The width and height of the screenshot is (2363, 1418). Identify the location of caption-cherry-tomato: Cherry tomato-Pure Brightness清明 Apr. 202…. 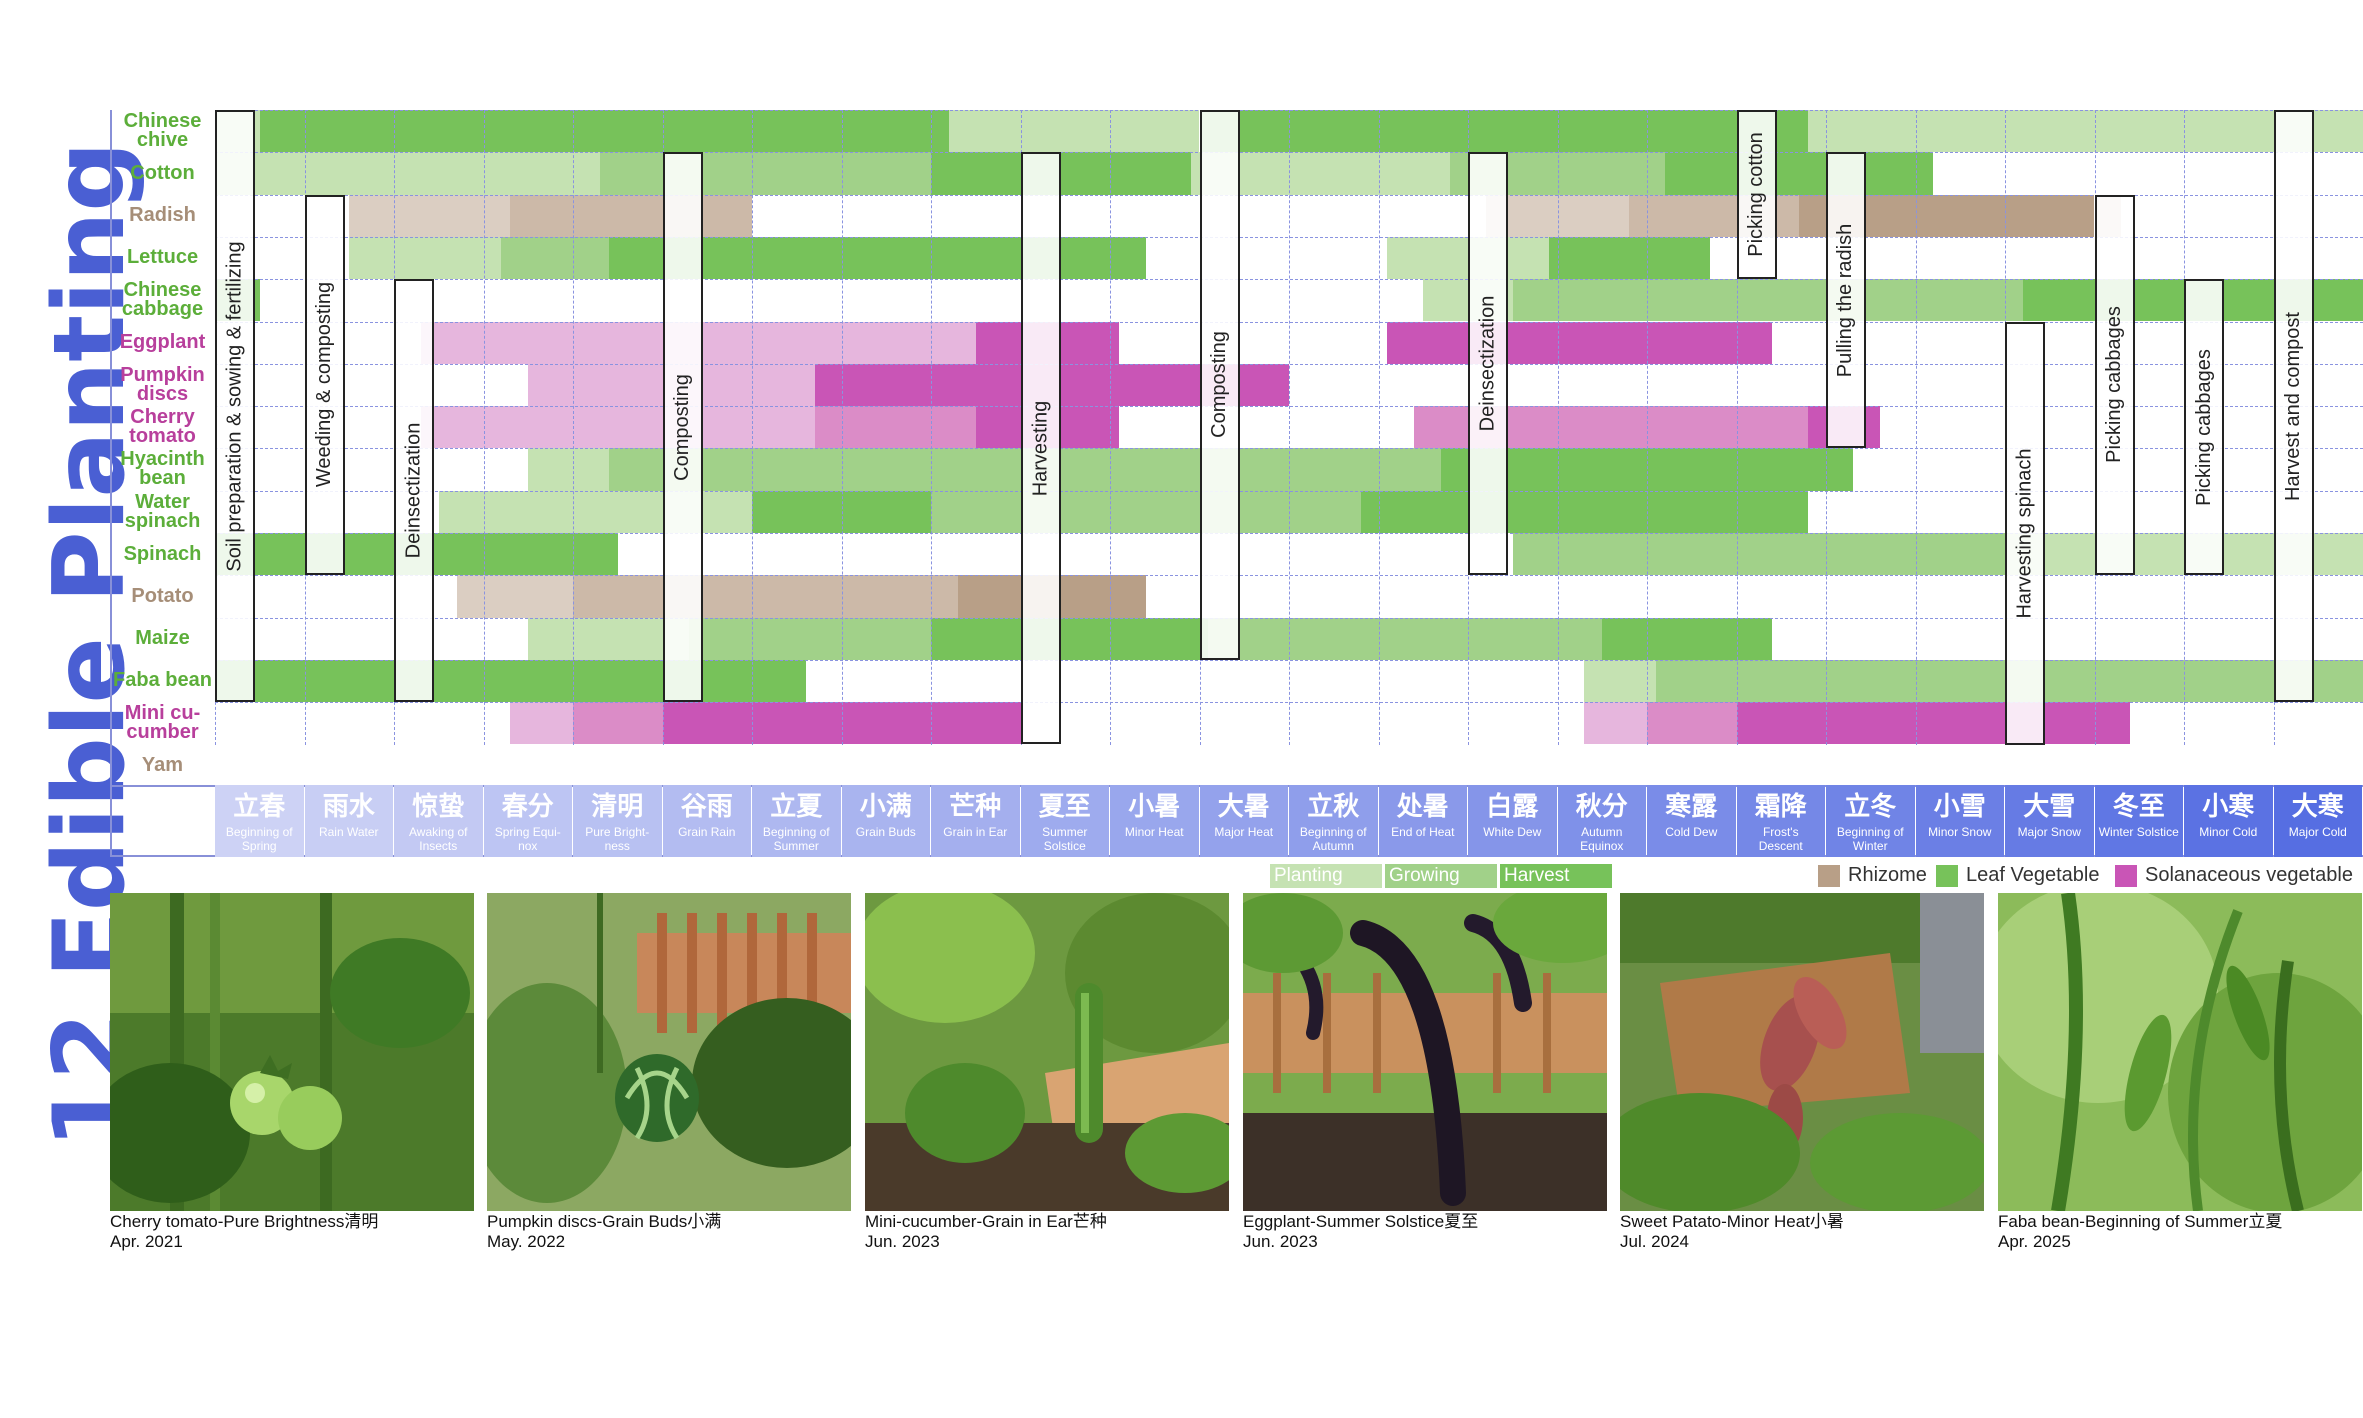
(300, 1232).